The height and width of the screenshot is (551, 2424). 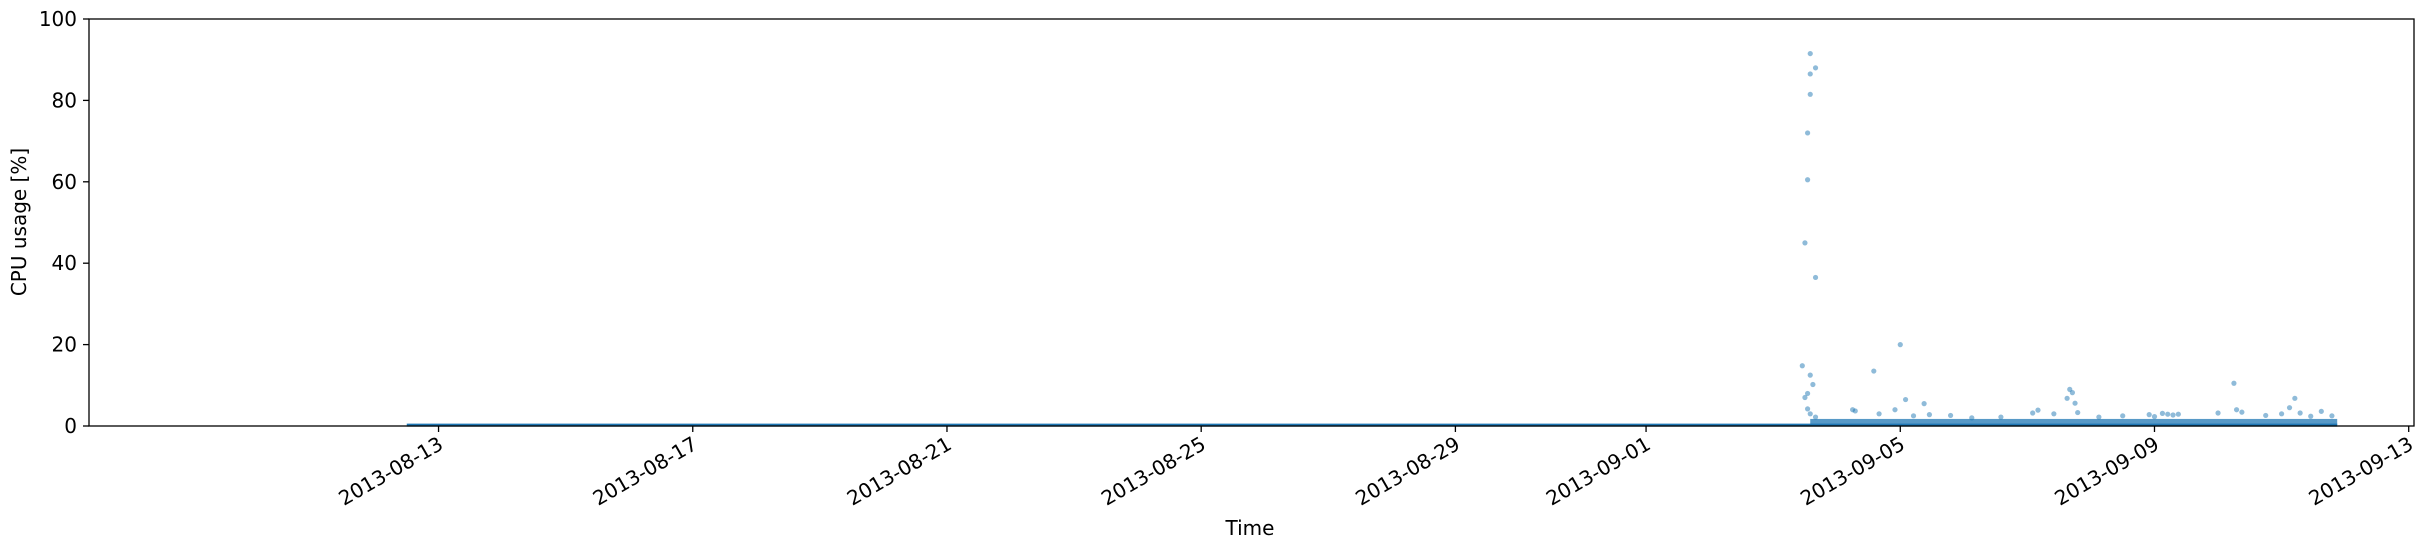 I want to click on y-tick-label: 100, so click(x=58, y=19).